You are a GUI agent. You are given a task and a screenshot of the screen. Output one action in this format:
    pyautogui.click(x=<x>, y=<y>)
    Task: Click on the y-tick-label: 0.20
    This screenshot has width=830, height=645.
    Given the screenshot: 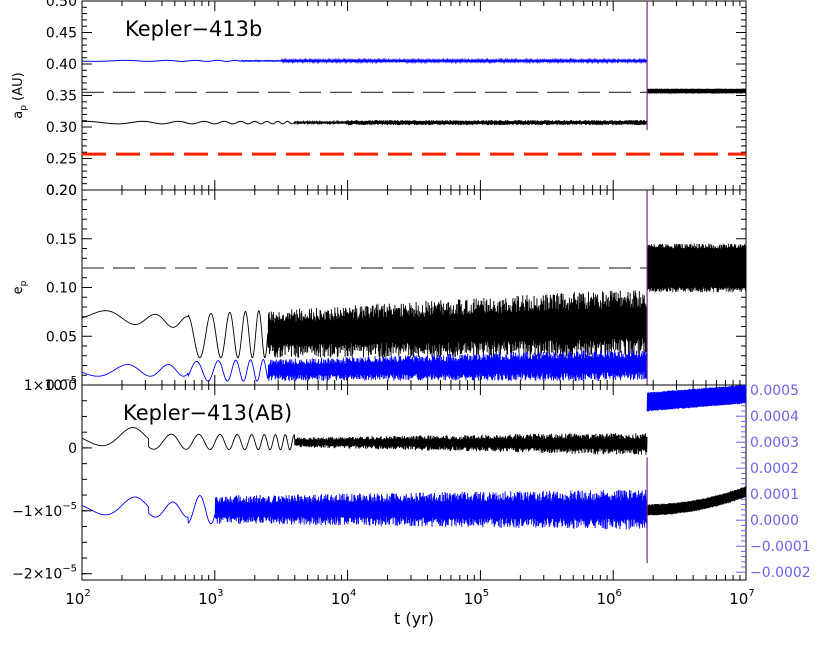 What is the action you would take?
    pyautogui.click(x=61, y=191)
    